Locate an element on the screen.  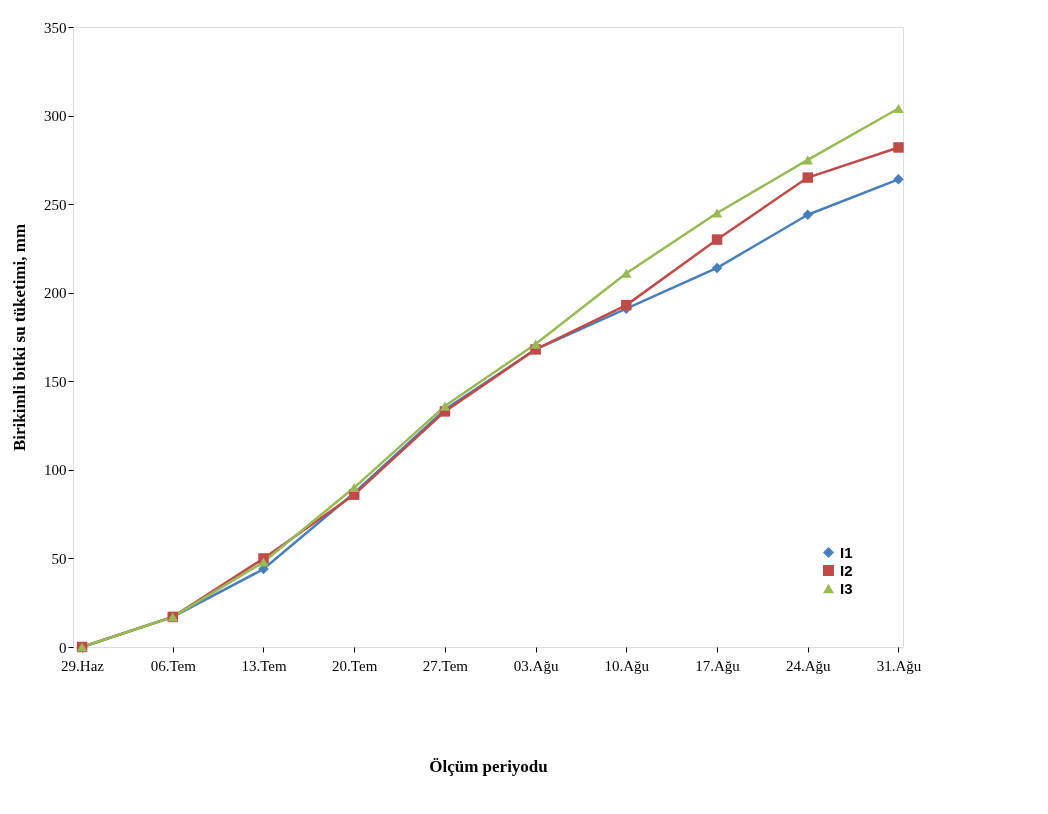
y-tick-label: 300 is located at coordinates (55, 116).